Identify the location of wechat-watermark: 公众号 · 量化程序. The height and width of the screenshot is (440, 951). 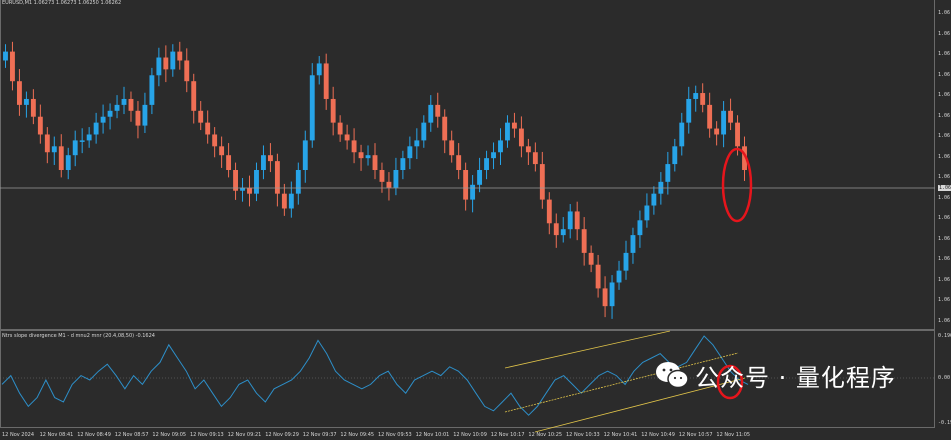
(775, 375).